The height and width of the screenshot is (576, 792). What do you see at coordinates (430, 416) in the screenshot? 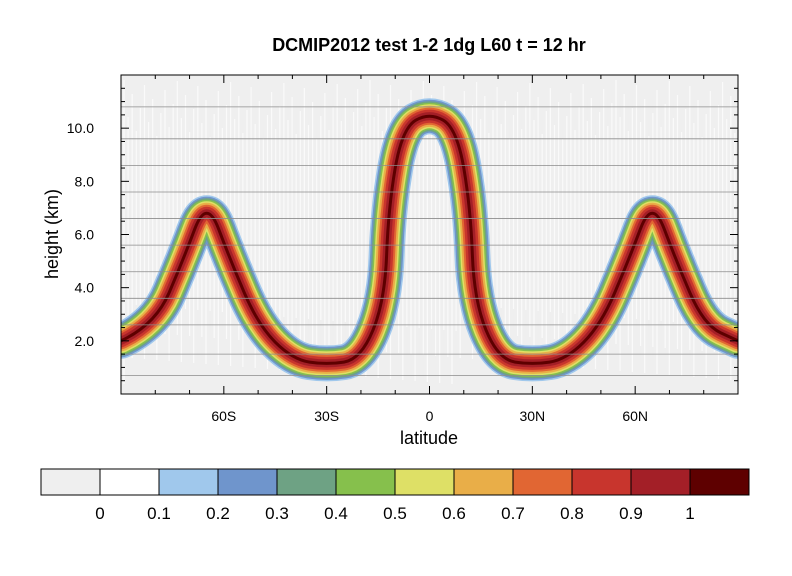
I see `x-tick-label: 0` at bounding box center [430, 416].